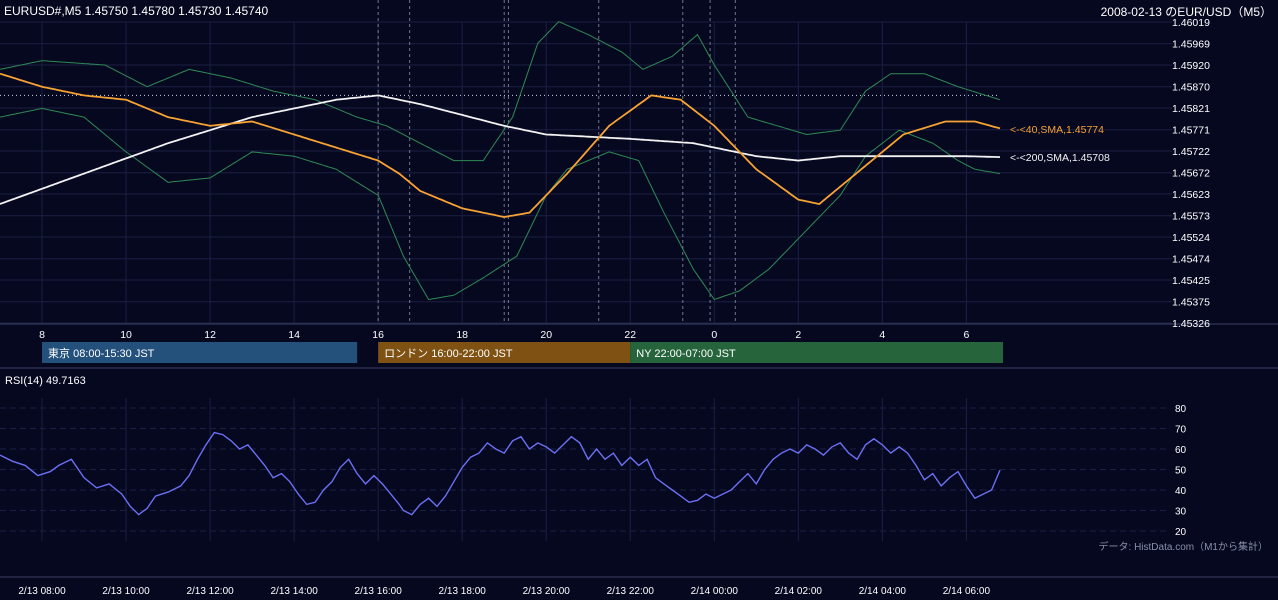  I want to click on time-tick-label: 2/13 08:00, so click(42, 591).